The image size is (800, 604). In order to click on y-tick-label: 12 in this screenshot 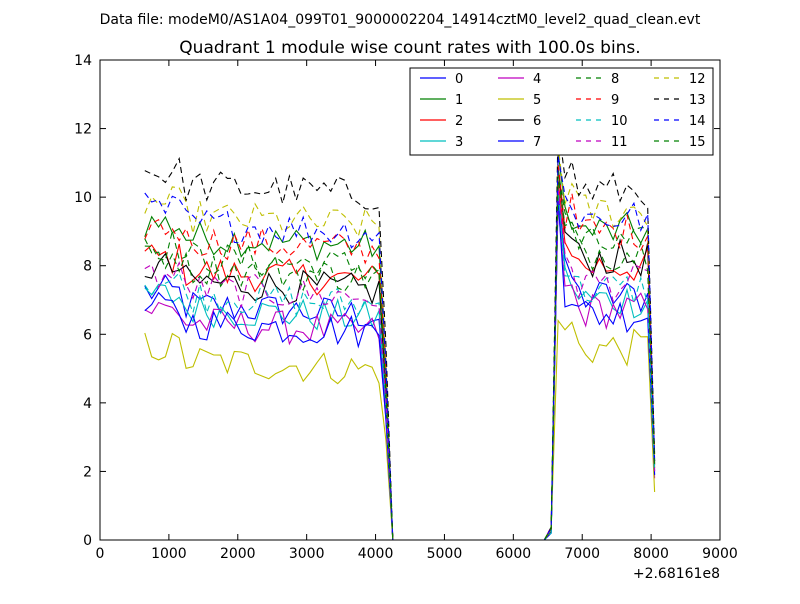, I will do `click(83, 130)`.